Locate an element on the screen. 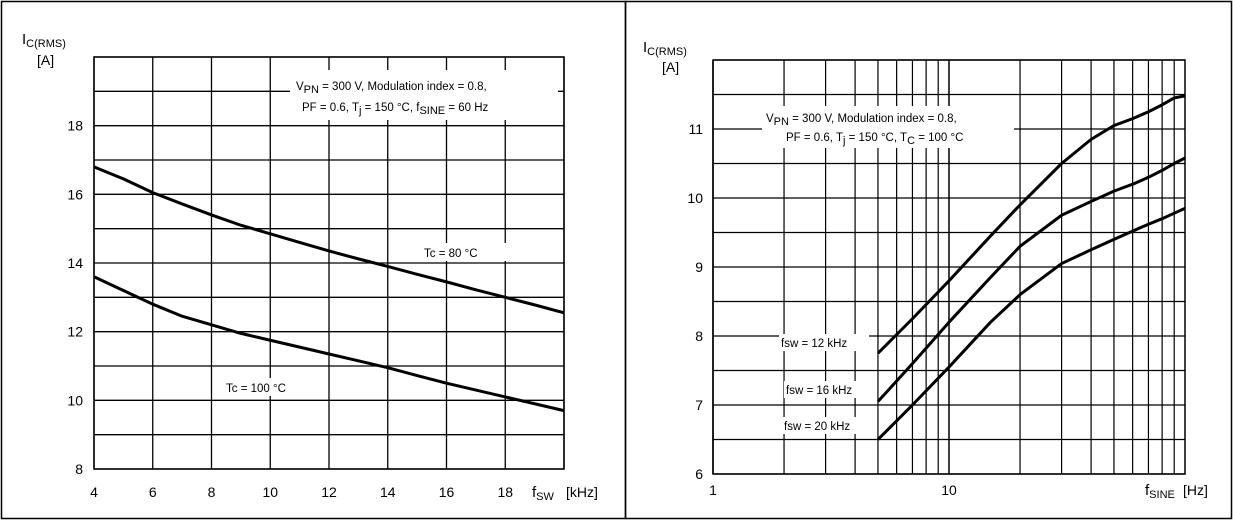  x-tick-label: 16 is located at coordinates (447, 492).